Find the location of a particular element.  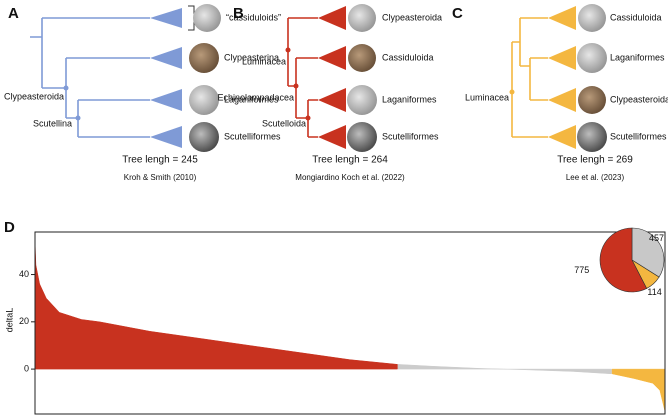

tree-length: Tree lengh = 245 is located at coordinates (160, 160).